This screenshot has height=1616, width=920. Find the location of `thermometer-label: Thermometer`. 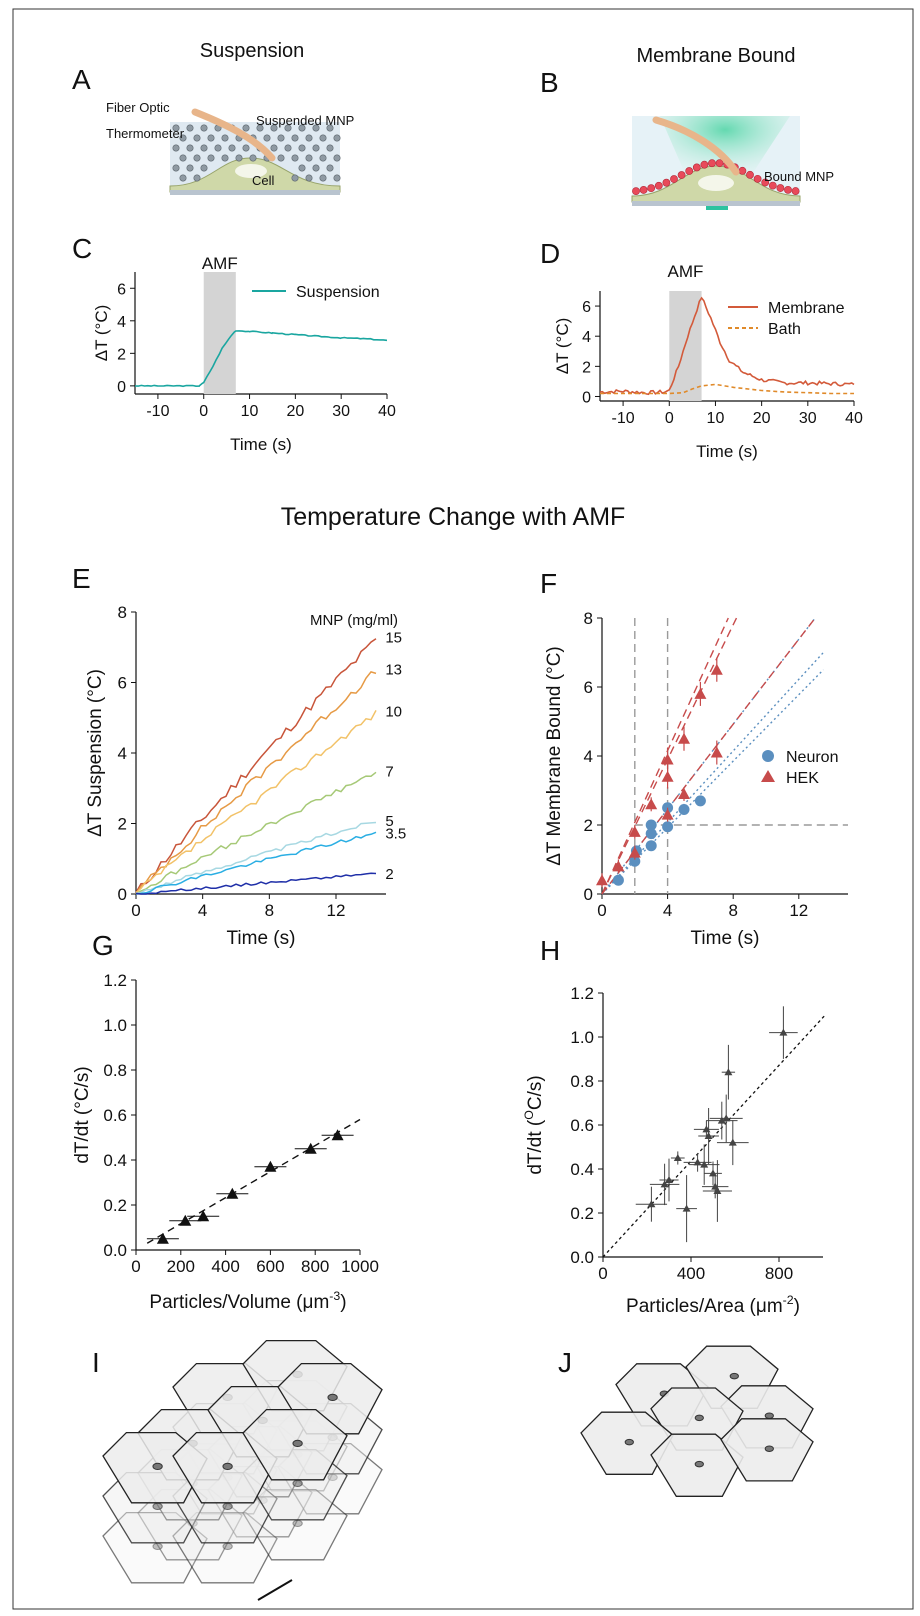

thermometer-label: Thermometer is located at coordinates (145, 133).